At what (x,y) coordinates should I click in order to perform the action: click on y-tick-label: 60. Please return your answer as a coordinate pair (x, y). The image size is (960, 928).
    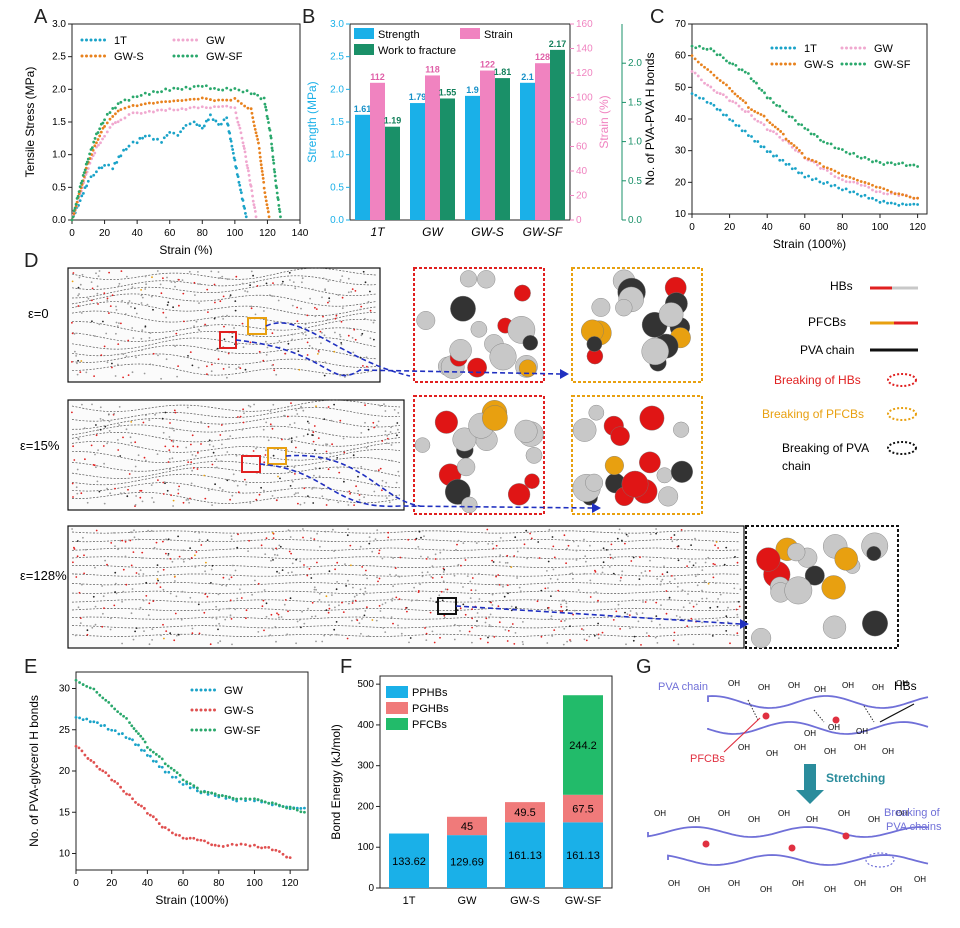
    Looking at the image, I should click on (681, 56).